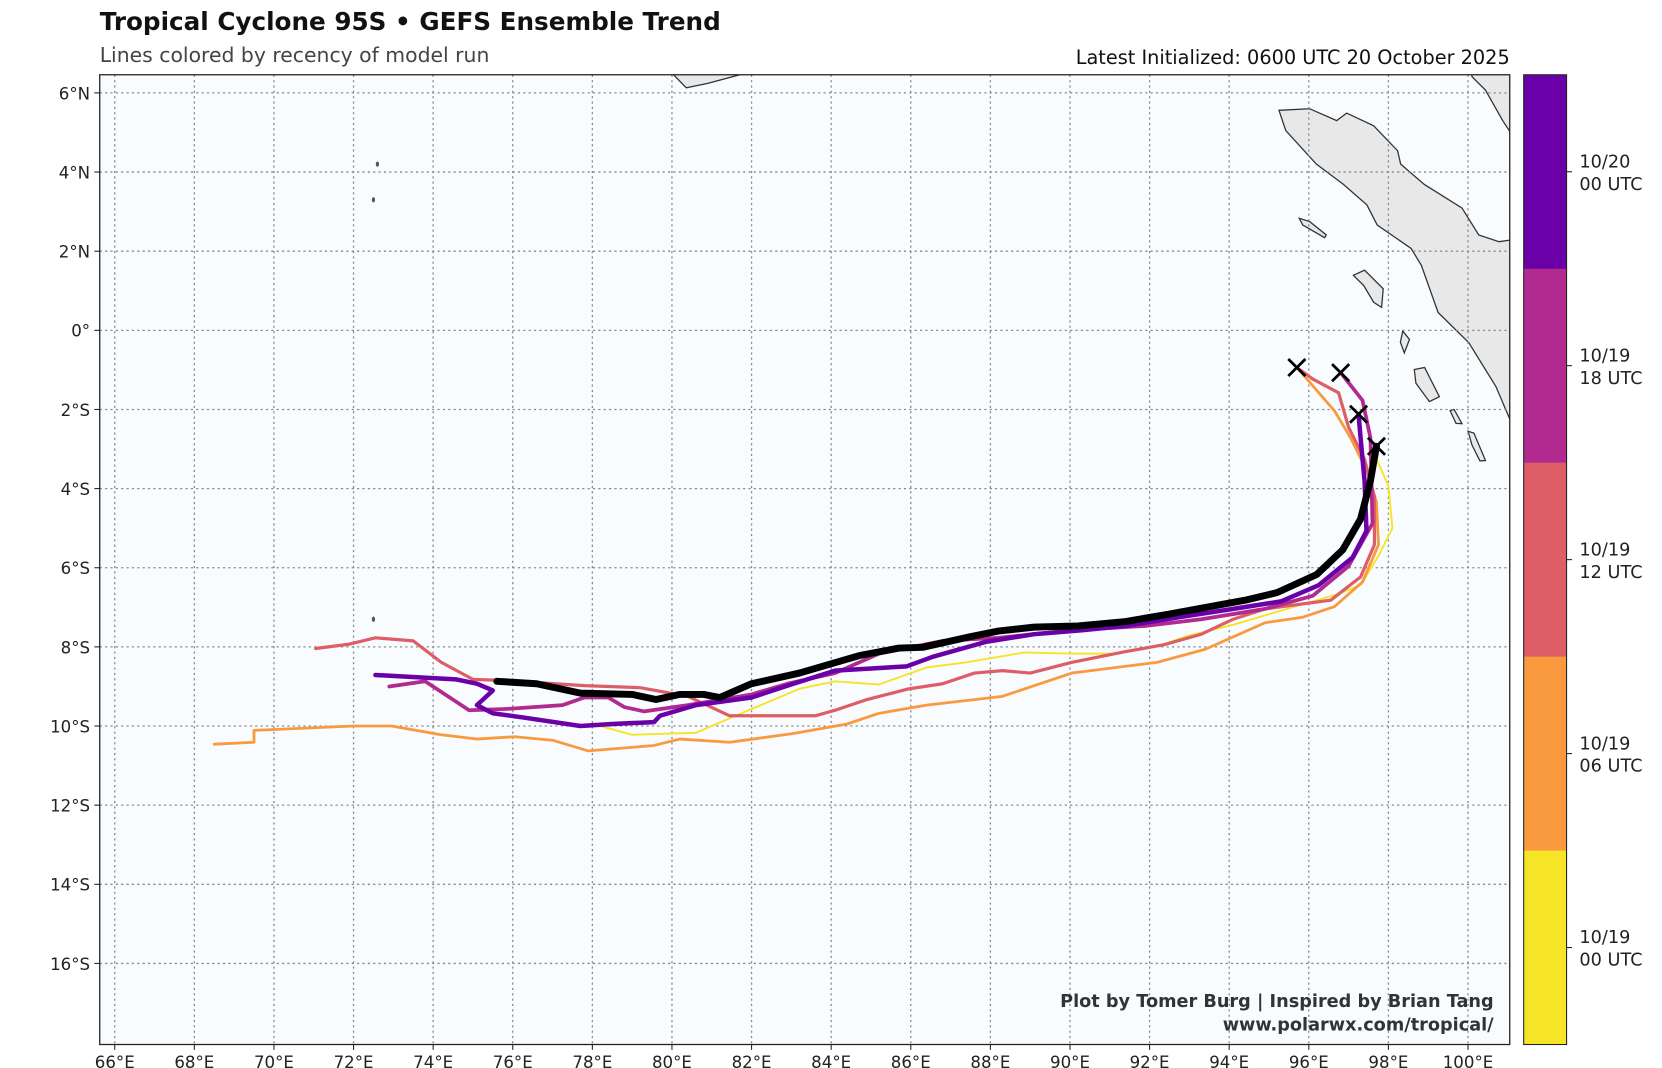 This screenshot has width=1662, height=1068. I want to click on colorbar-label-date: 10/20, so click(1604, 162).